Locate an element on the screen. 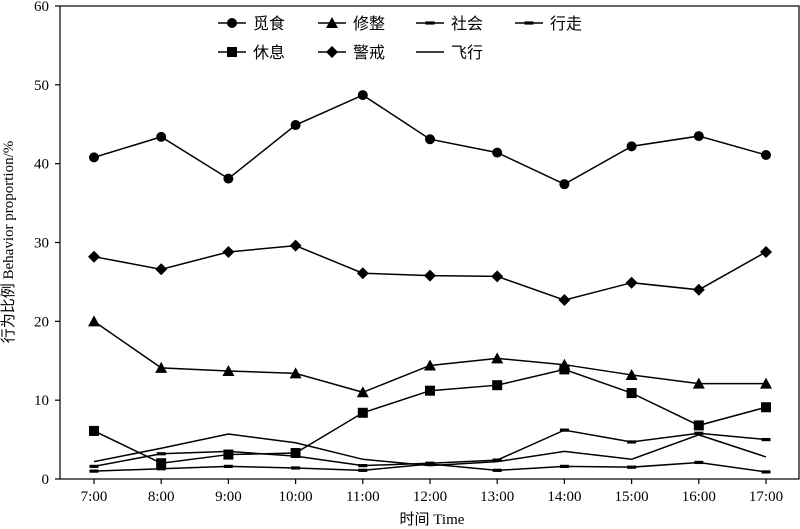 The width and height of the screenshot is (800, 529). y-tick-label: 0 is located at coordinates (46, 480).